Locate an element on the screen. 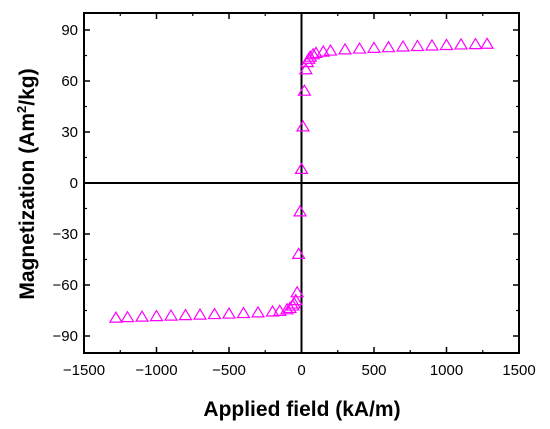  x-tick-label: −1000 is located at coordinates (156, 370).